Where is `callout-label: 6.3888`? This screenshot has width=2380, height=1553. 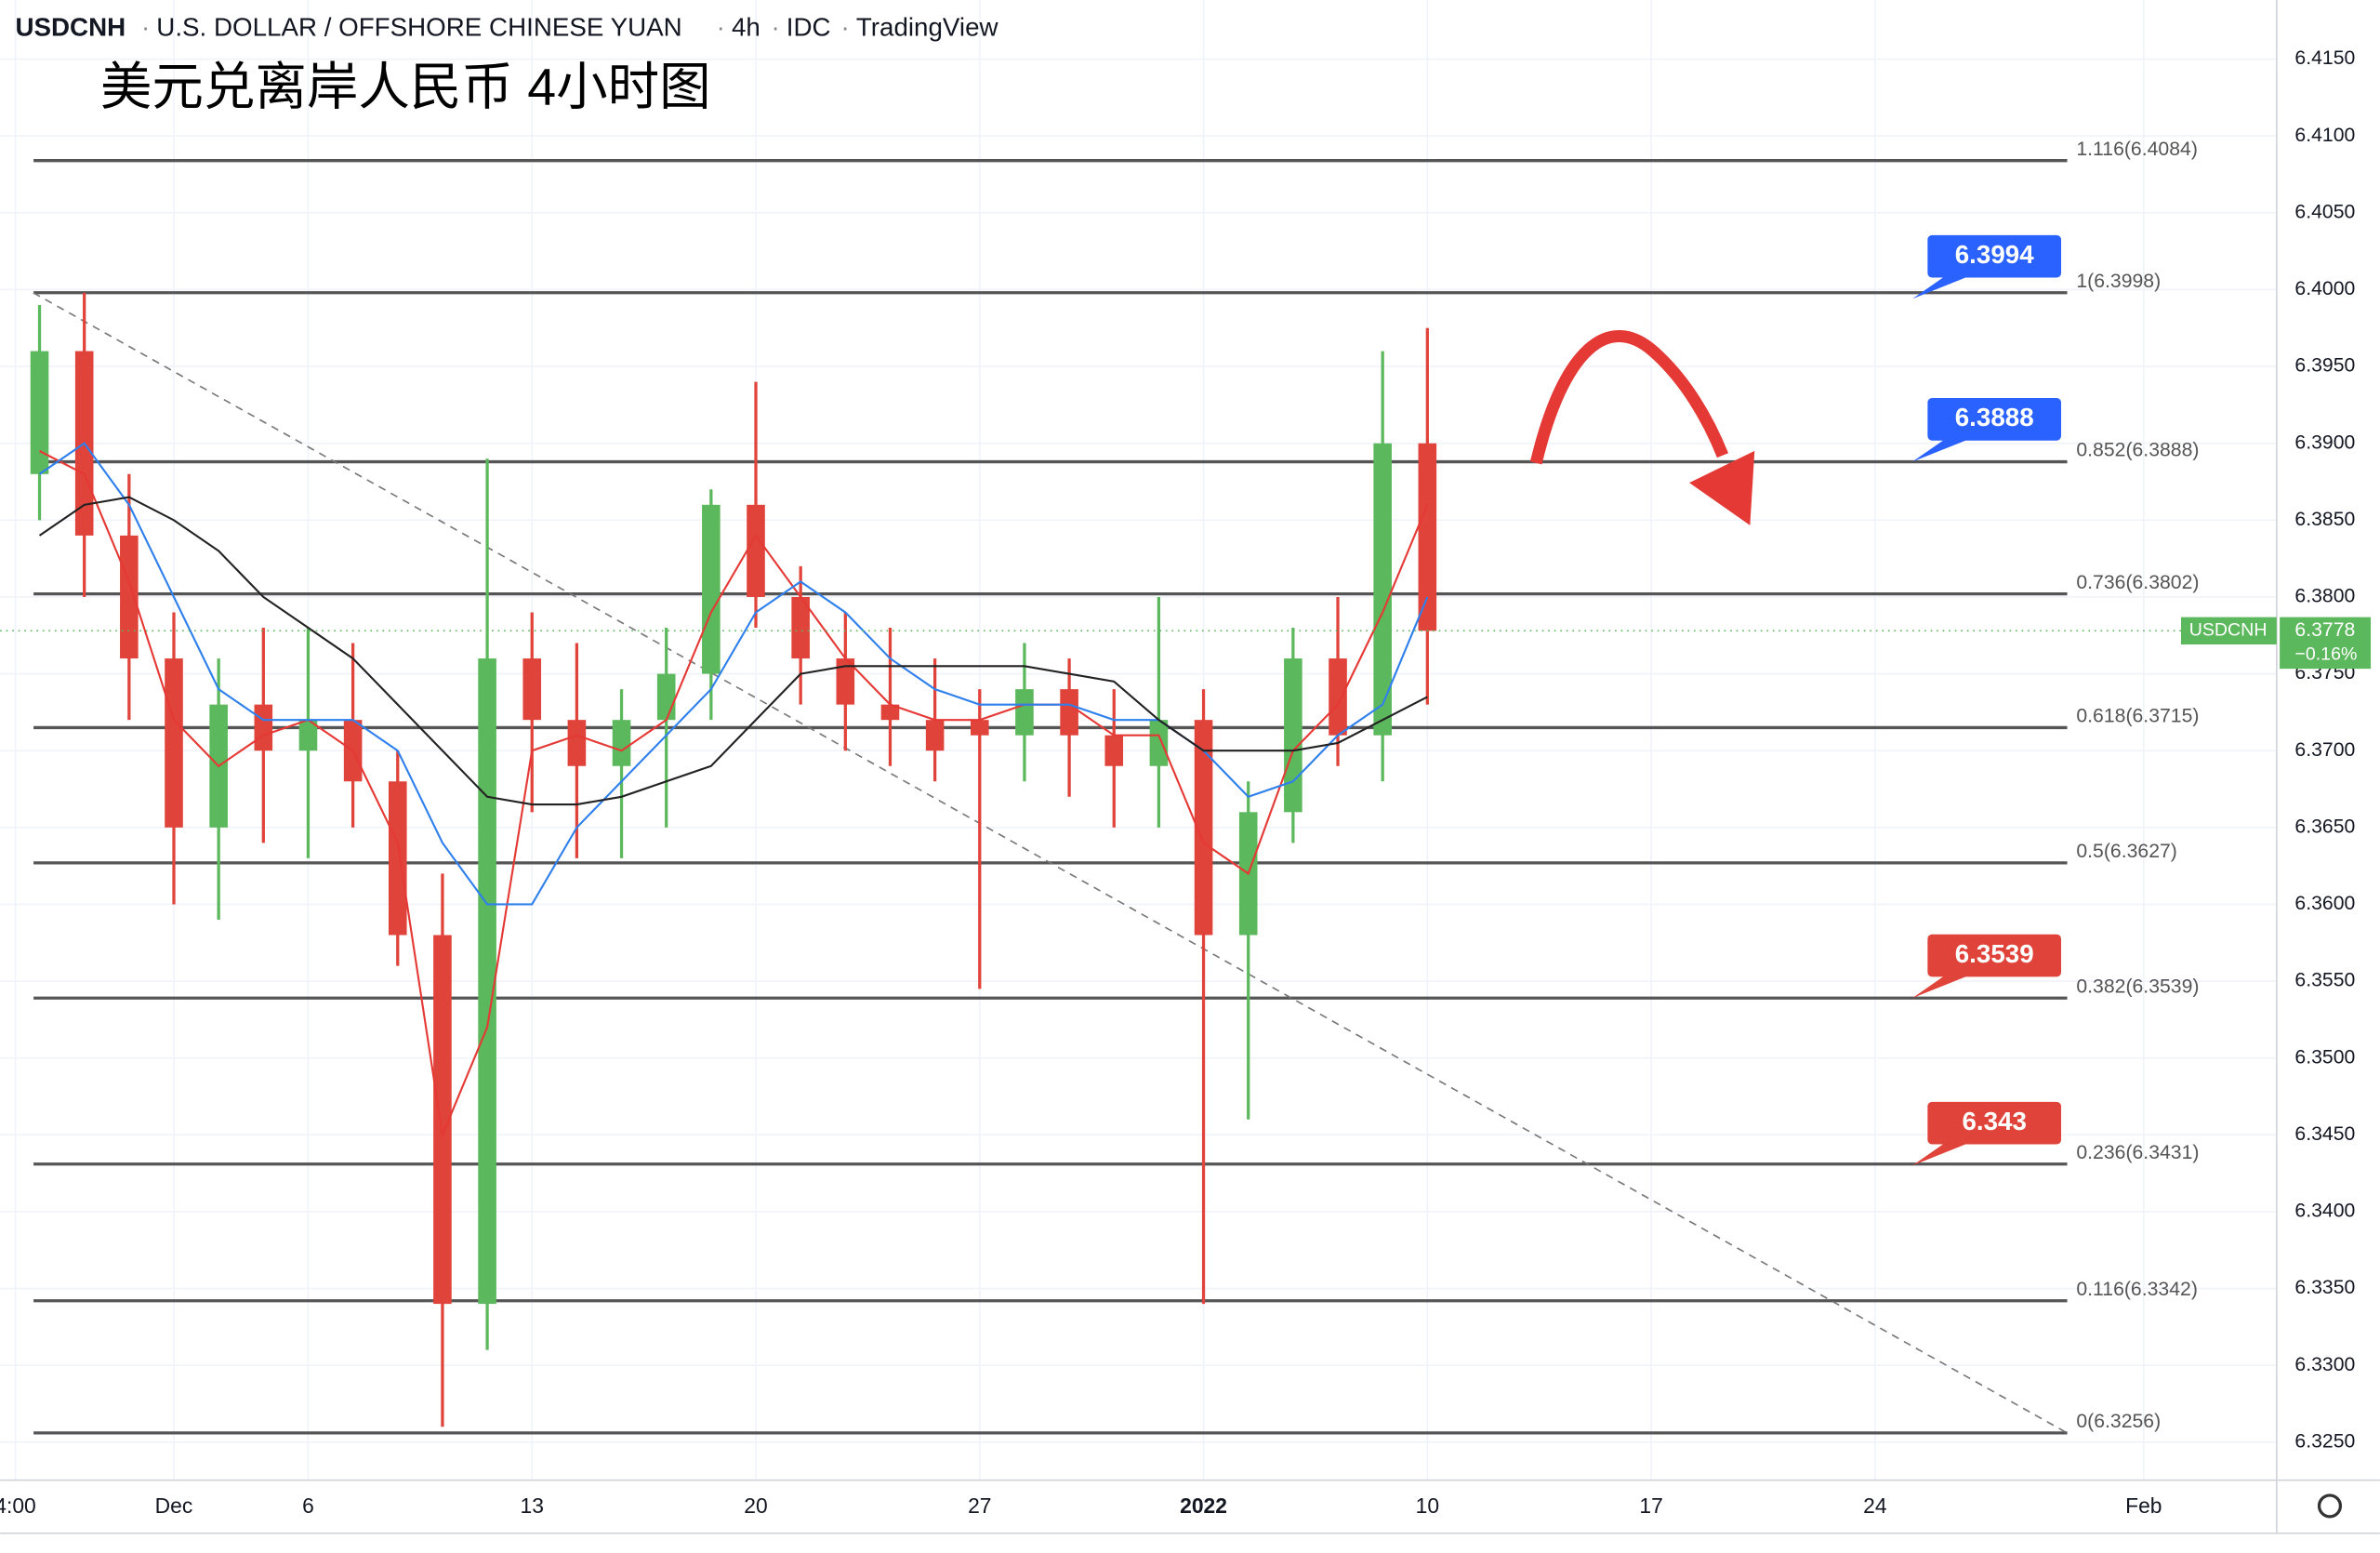
callout-label: 6.3888 is located at coordinates (1994, 417).